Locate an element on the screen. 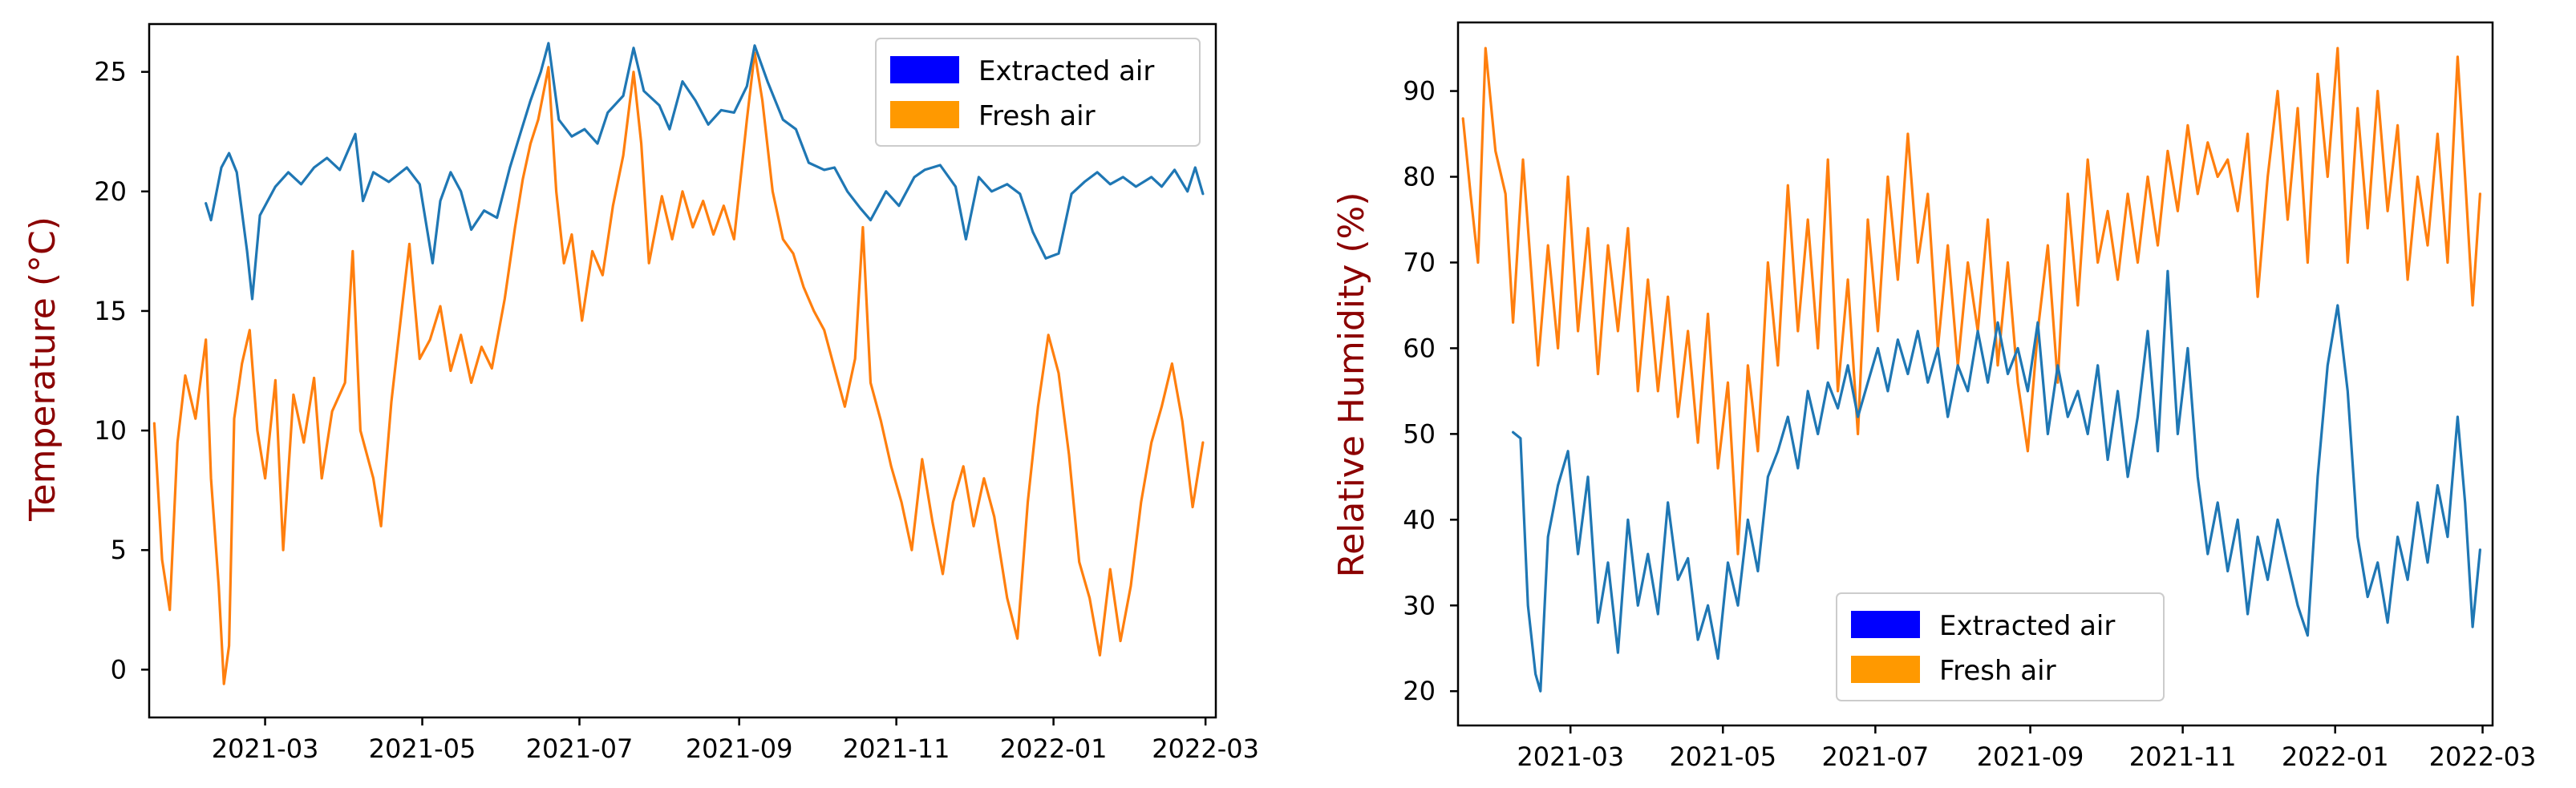 Image resolution: width=2576 pixels, height=788 pixels. temperature-legend-swatch-extracted is located at coordinates (924, 69).